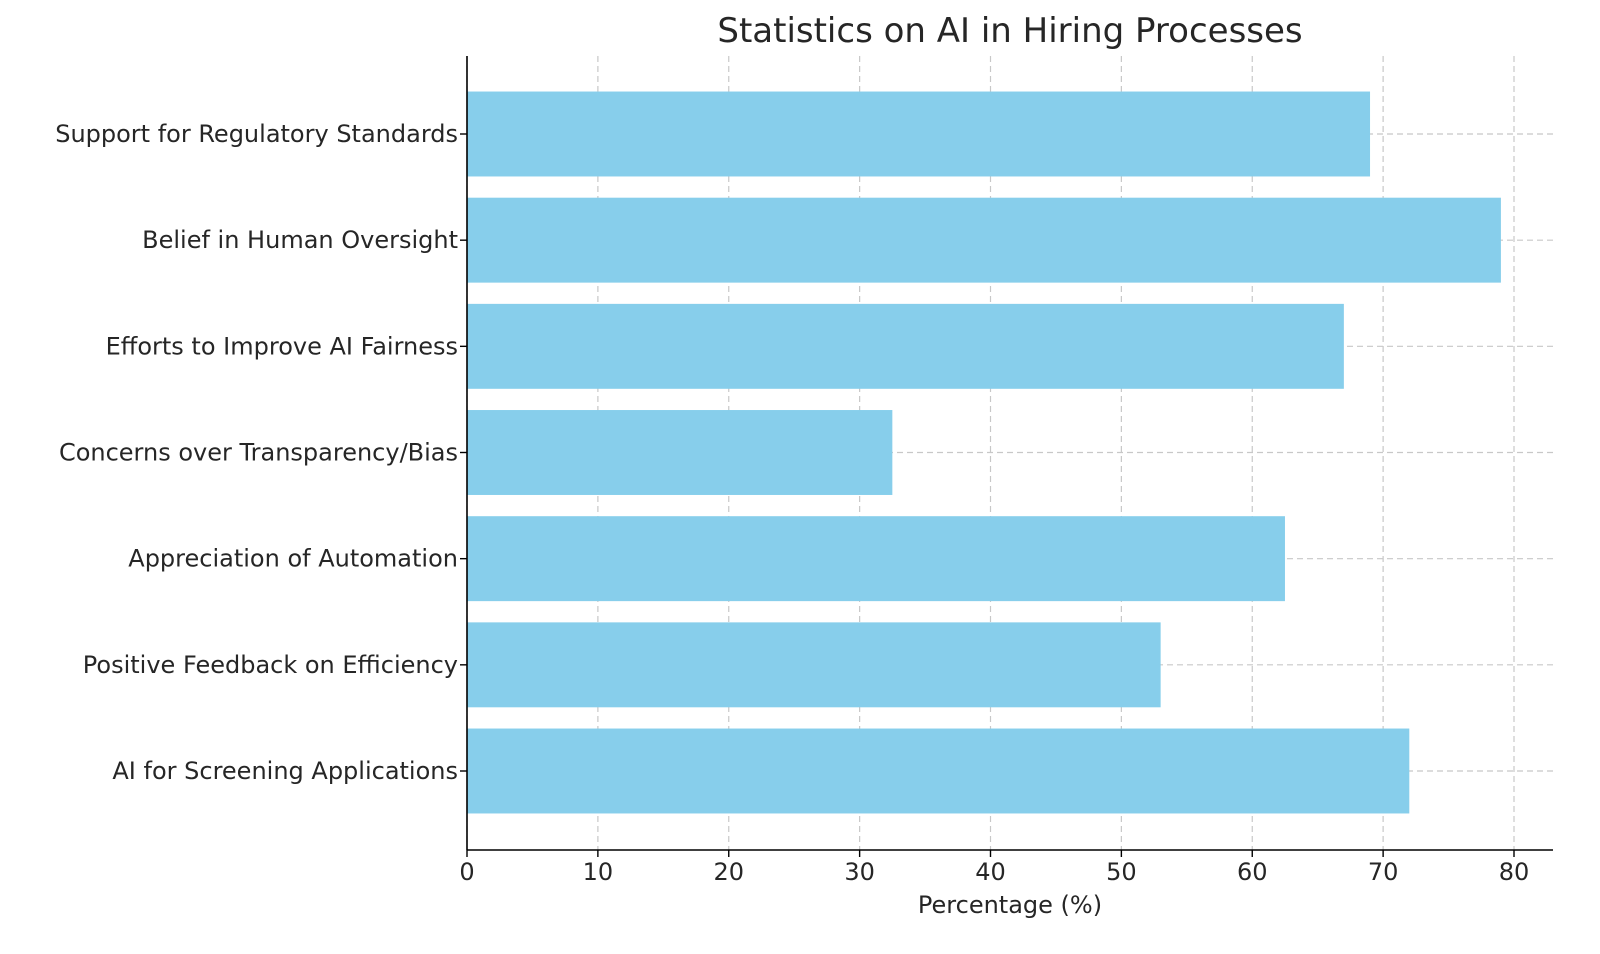 Image resolution: width=1600 pixels, height=954 pixels. What do you see at coordinates (598, 872) in the screenshot?
I see `x-tick-label: 10` at bounding box center [598, 872].